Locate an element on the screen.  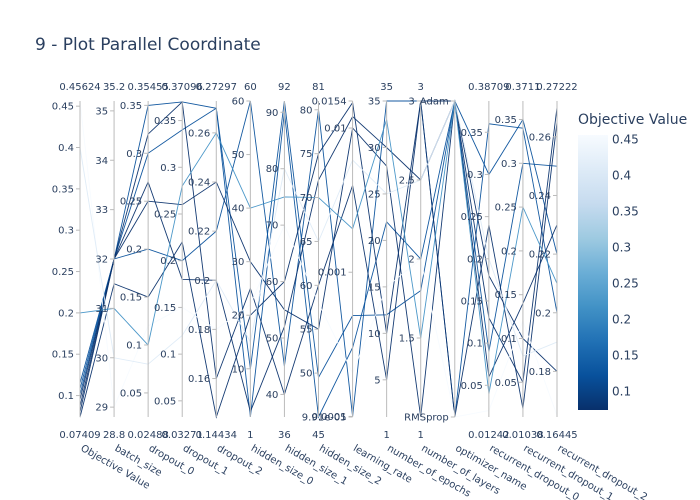
axis-max-label: 0.35455 is located at coordinates (147, 87).